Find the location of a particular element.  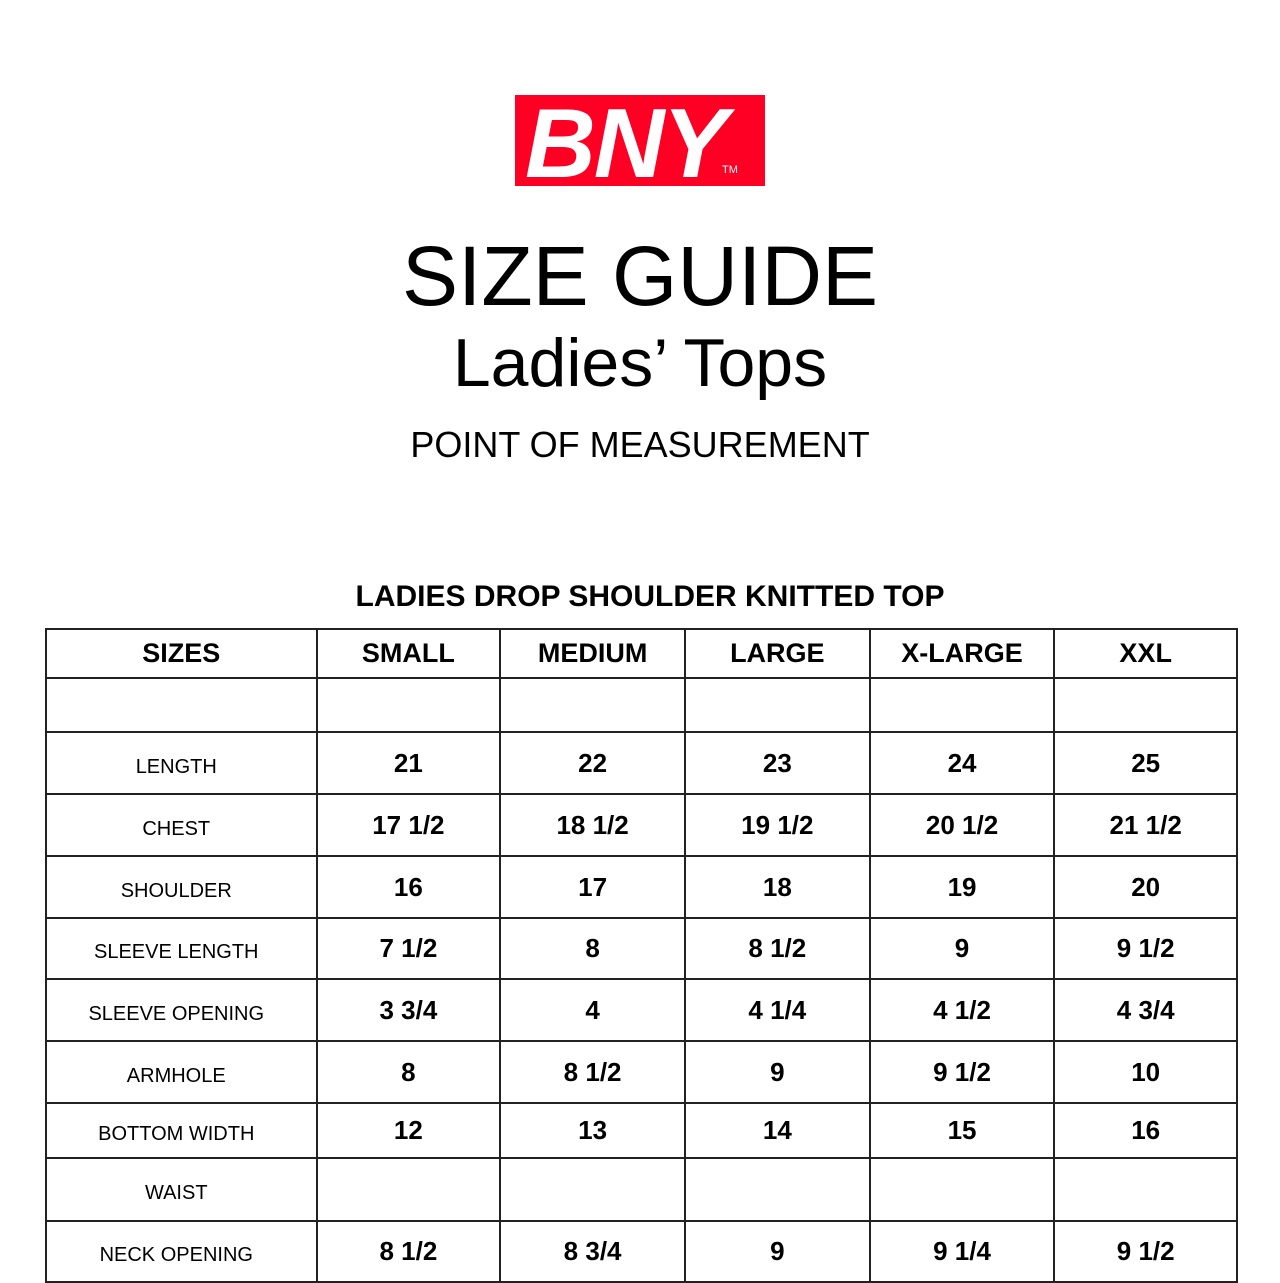

bny-logo: BNY TM is located at coordinates (640, 143).